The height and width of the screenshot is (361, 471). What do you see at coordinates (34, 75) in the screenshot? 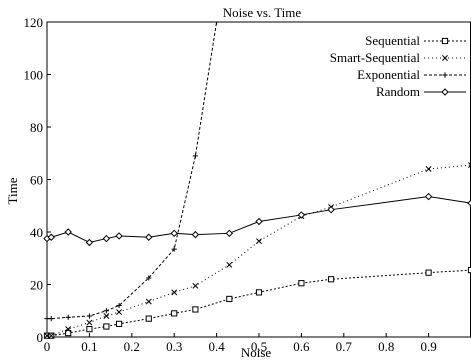
I see `y-tick-label: 100` at bounding box center [34, 75].